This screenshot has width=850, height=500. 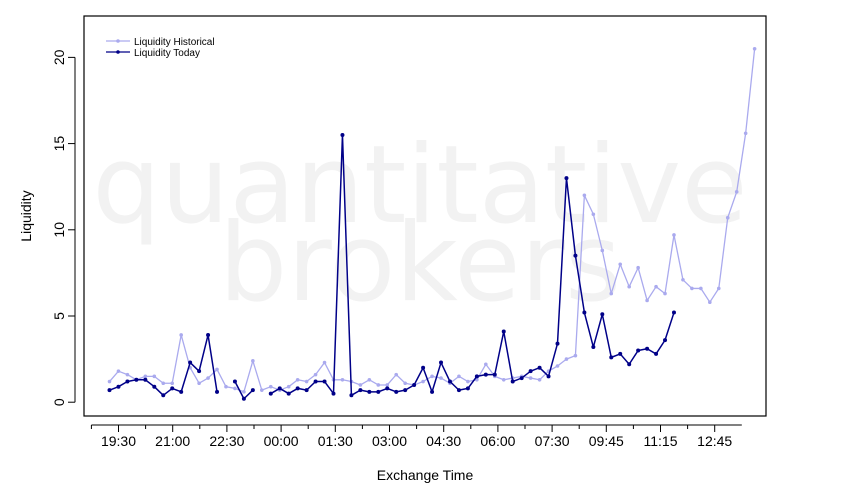 I want to click on x-axis-title: Exchange Time, so click(x=425, y=475).